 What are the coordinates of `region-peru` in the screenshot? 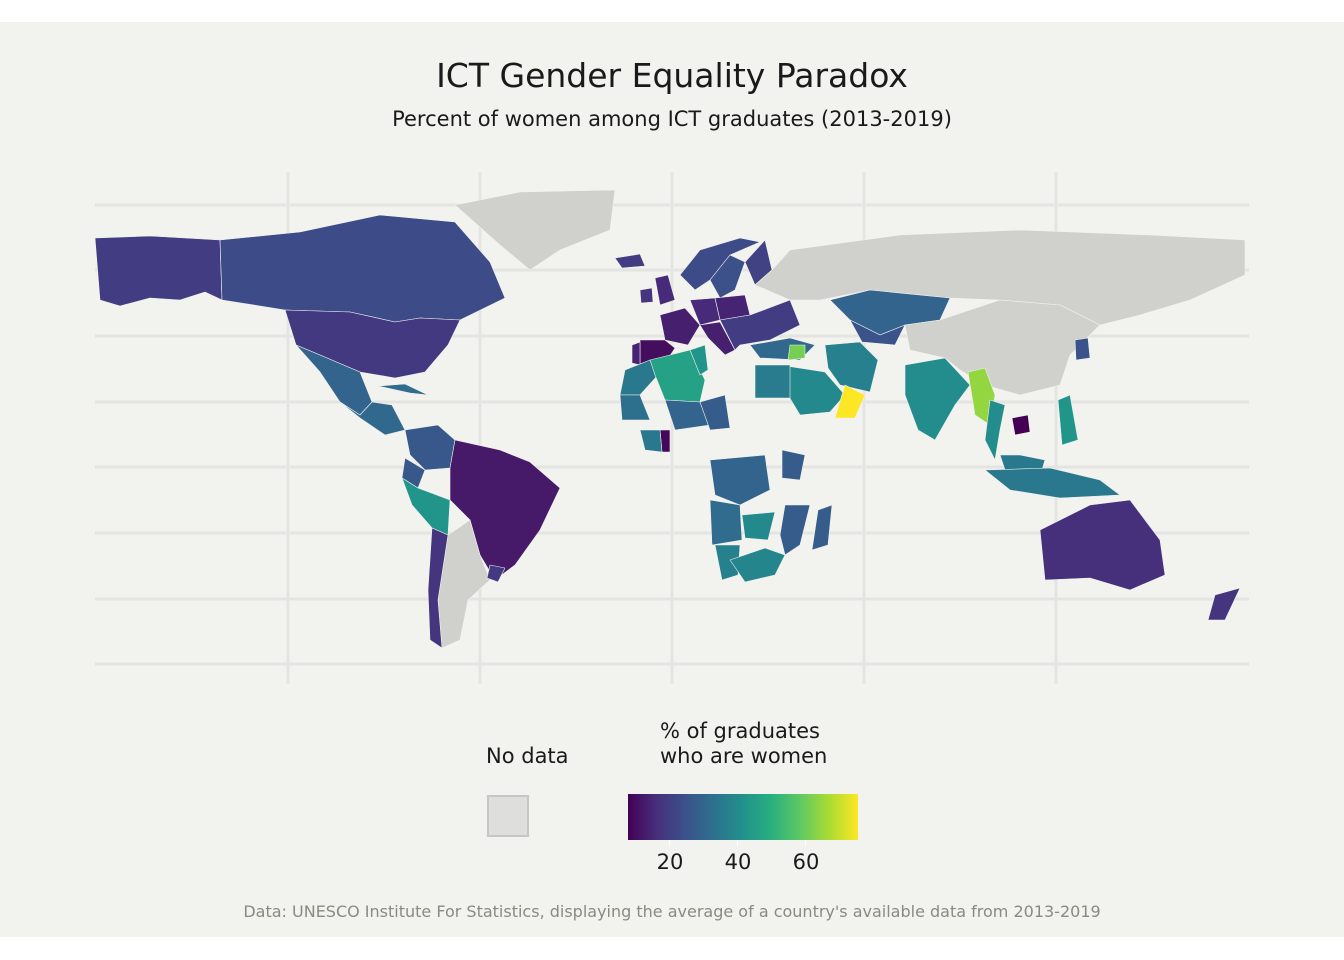 It's located at (426, 506).